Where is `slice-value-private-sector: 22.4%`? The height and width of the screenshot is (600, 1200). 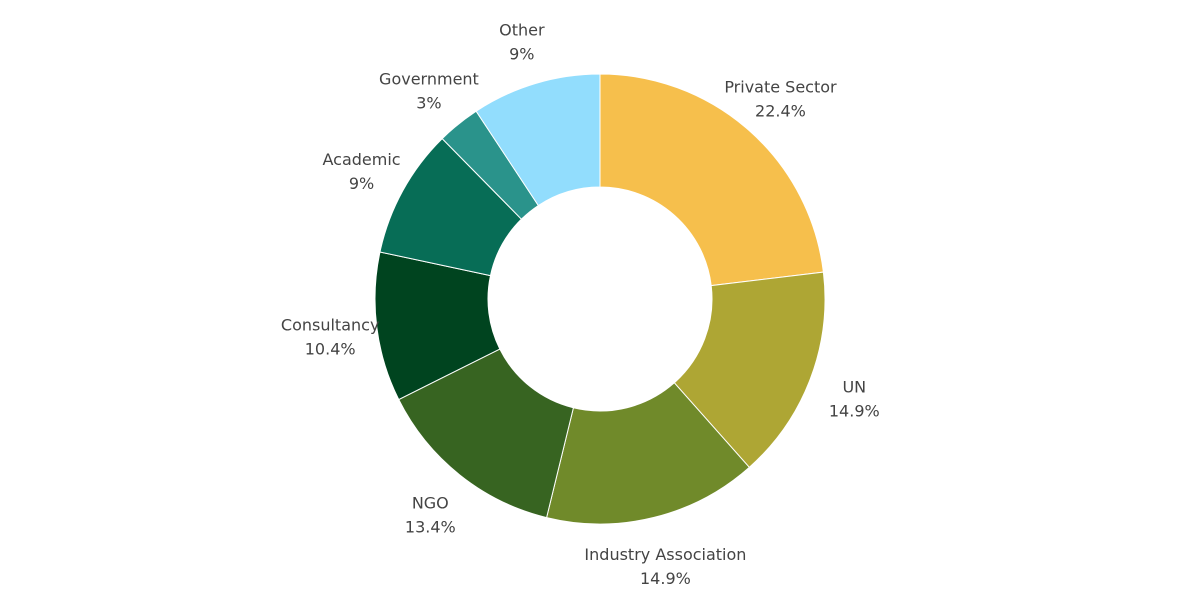 slice-value-private-sector: 22.4% is located at coordinates (780, 110).